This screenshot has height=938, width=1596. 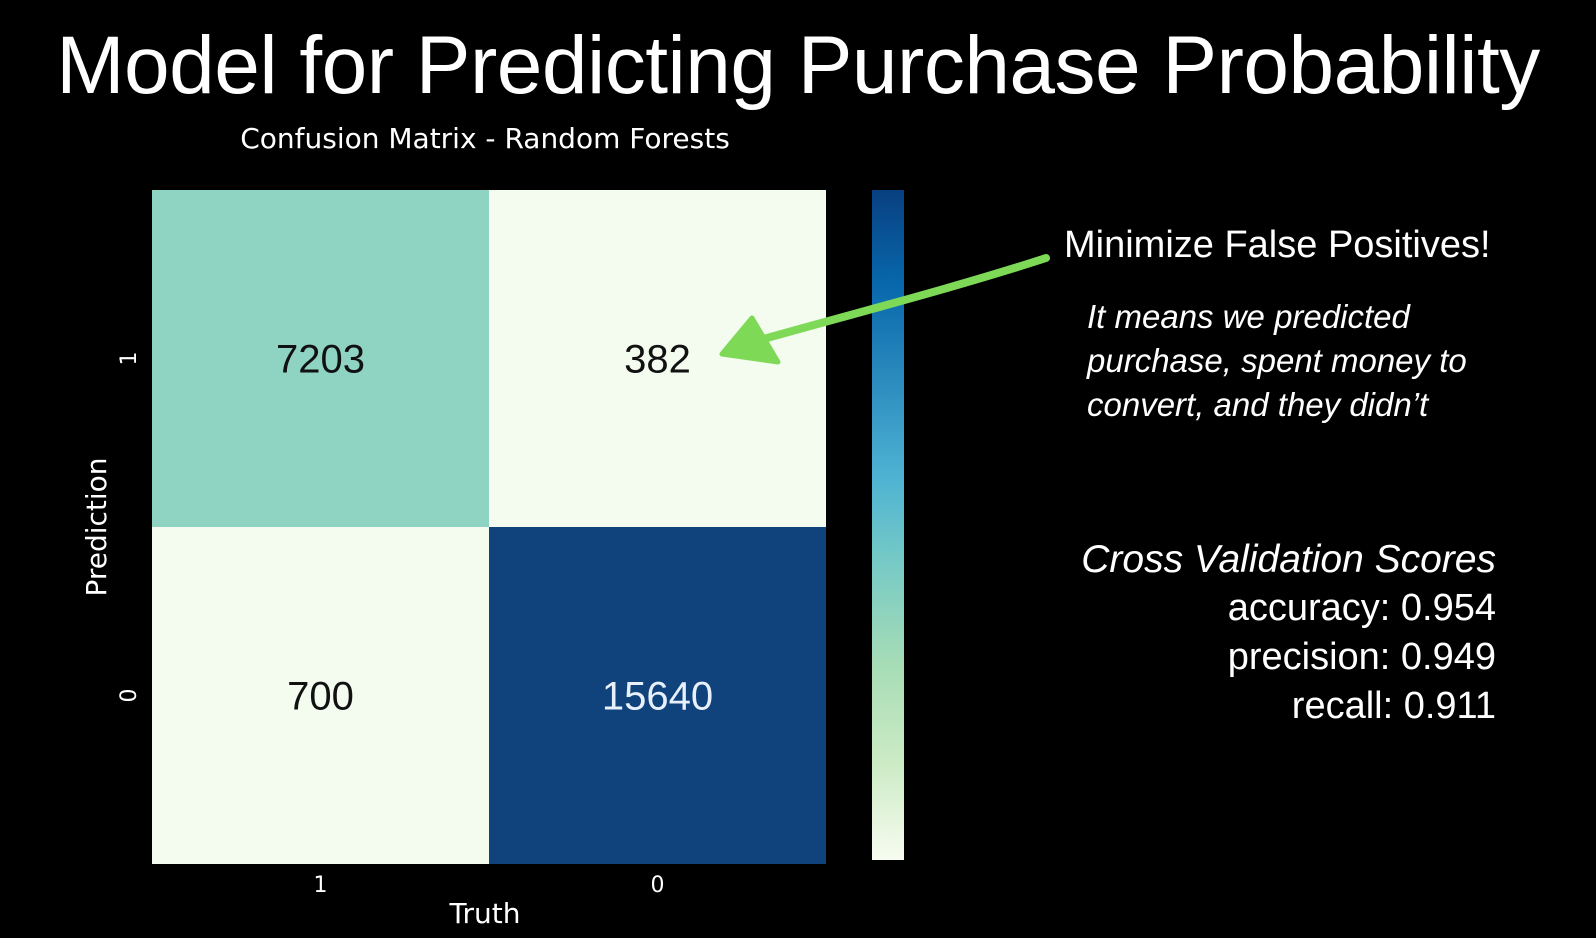 I want to click on arrow-shaft, so click(x=903, y=299).